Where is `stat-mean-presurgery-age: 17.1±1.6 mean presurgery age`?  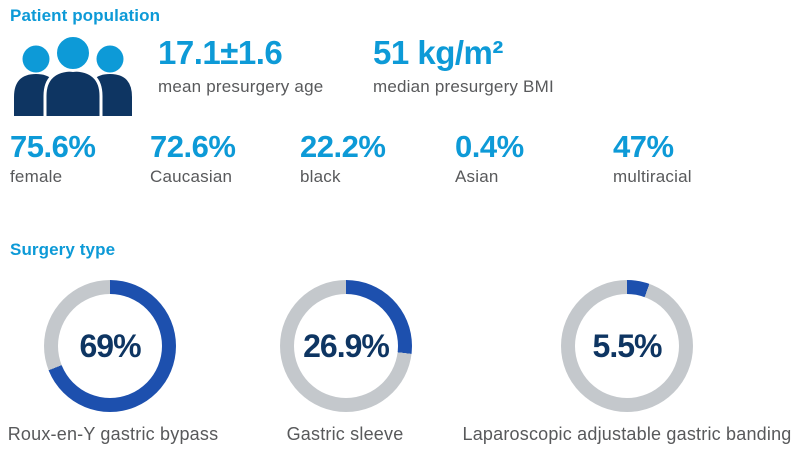
stat-mean-presurgery-age: 17.1±1.6 mean presurgery age is located at coordinates (240, 65).